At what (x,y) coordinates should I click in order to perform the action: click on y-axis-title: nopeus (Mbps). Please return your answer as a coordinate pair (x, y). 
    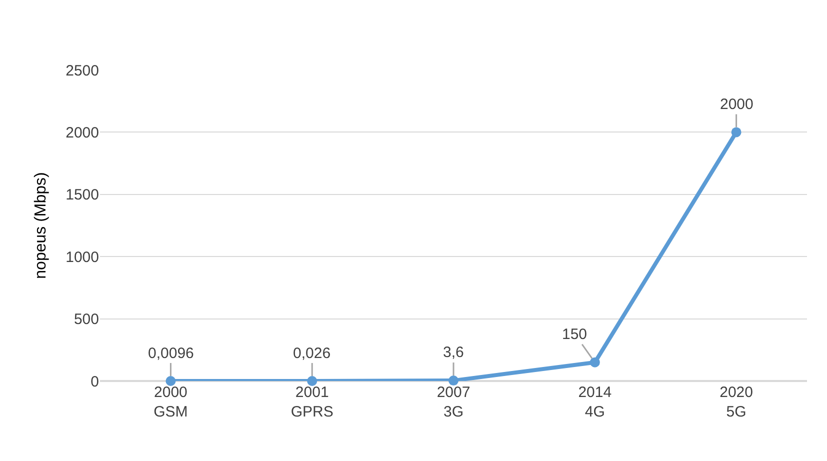
    Looking at the image, I should click on (41, 225).